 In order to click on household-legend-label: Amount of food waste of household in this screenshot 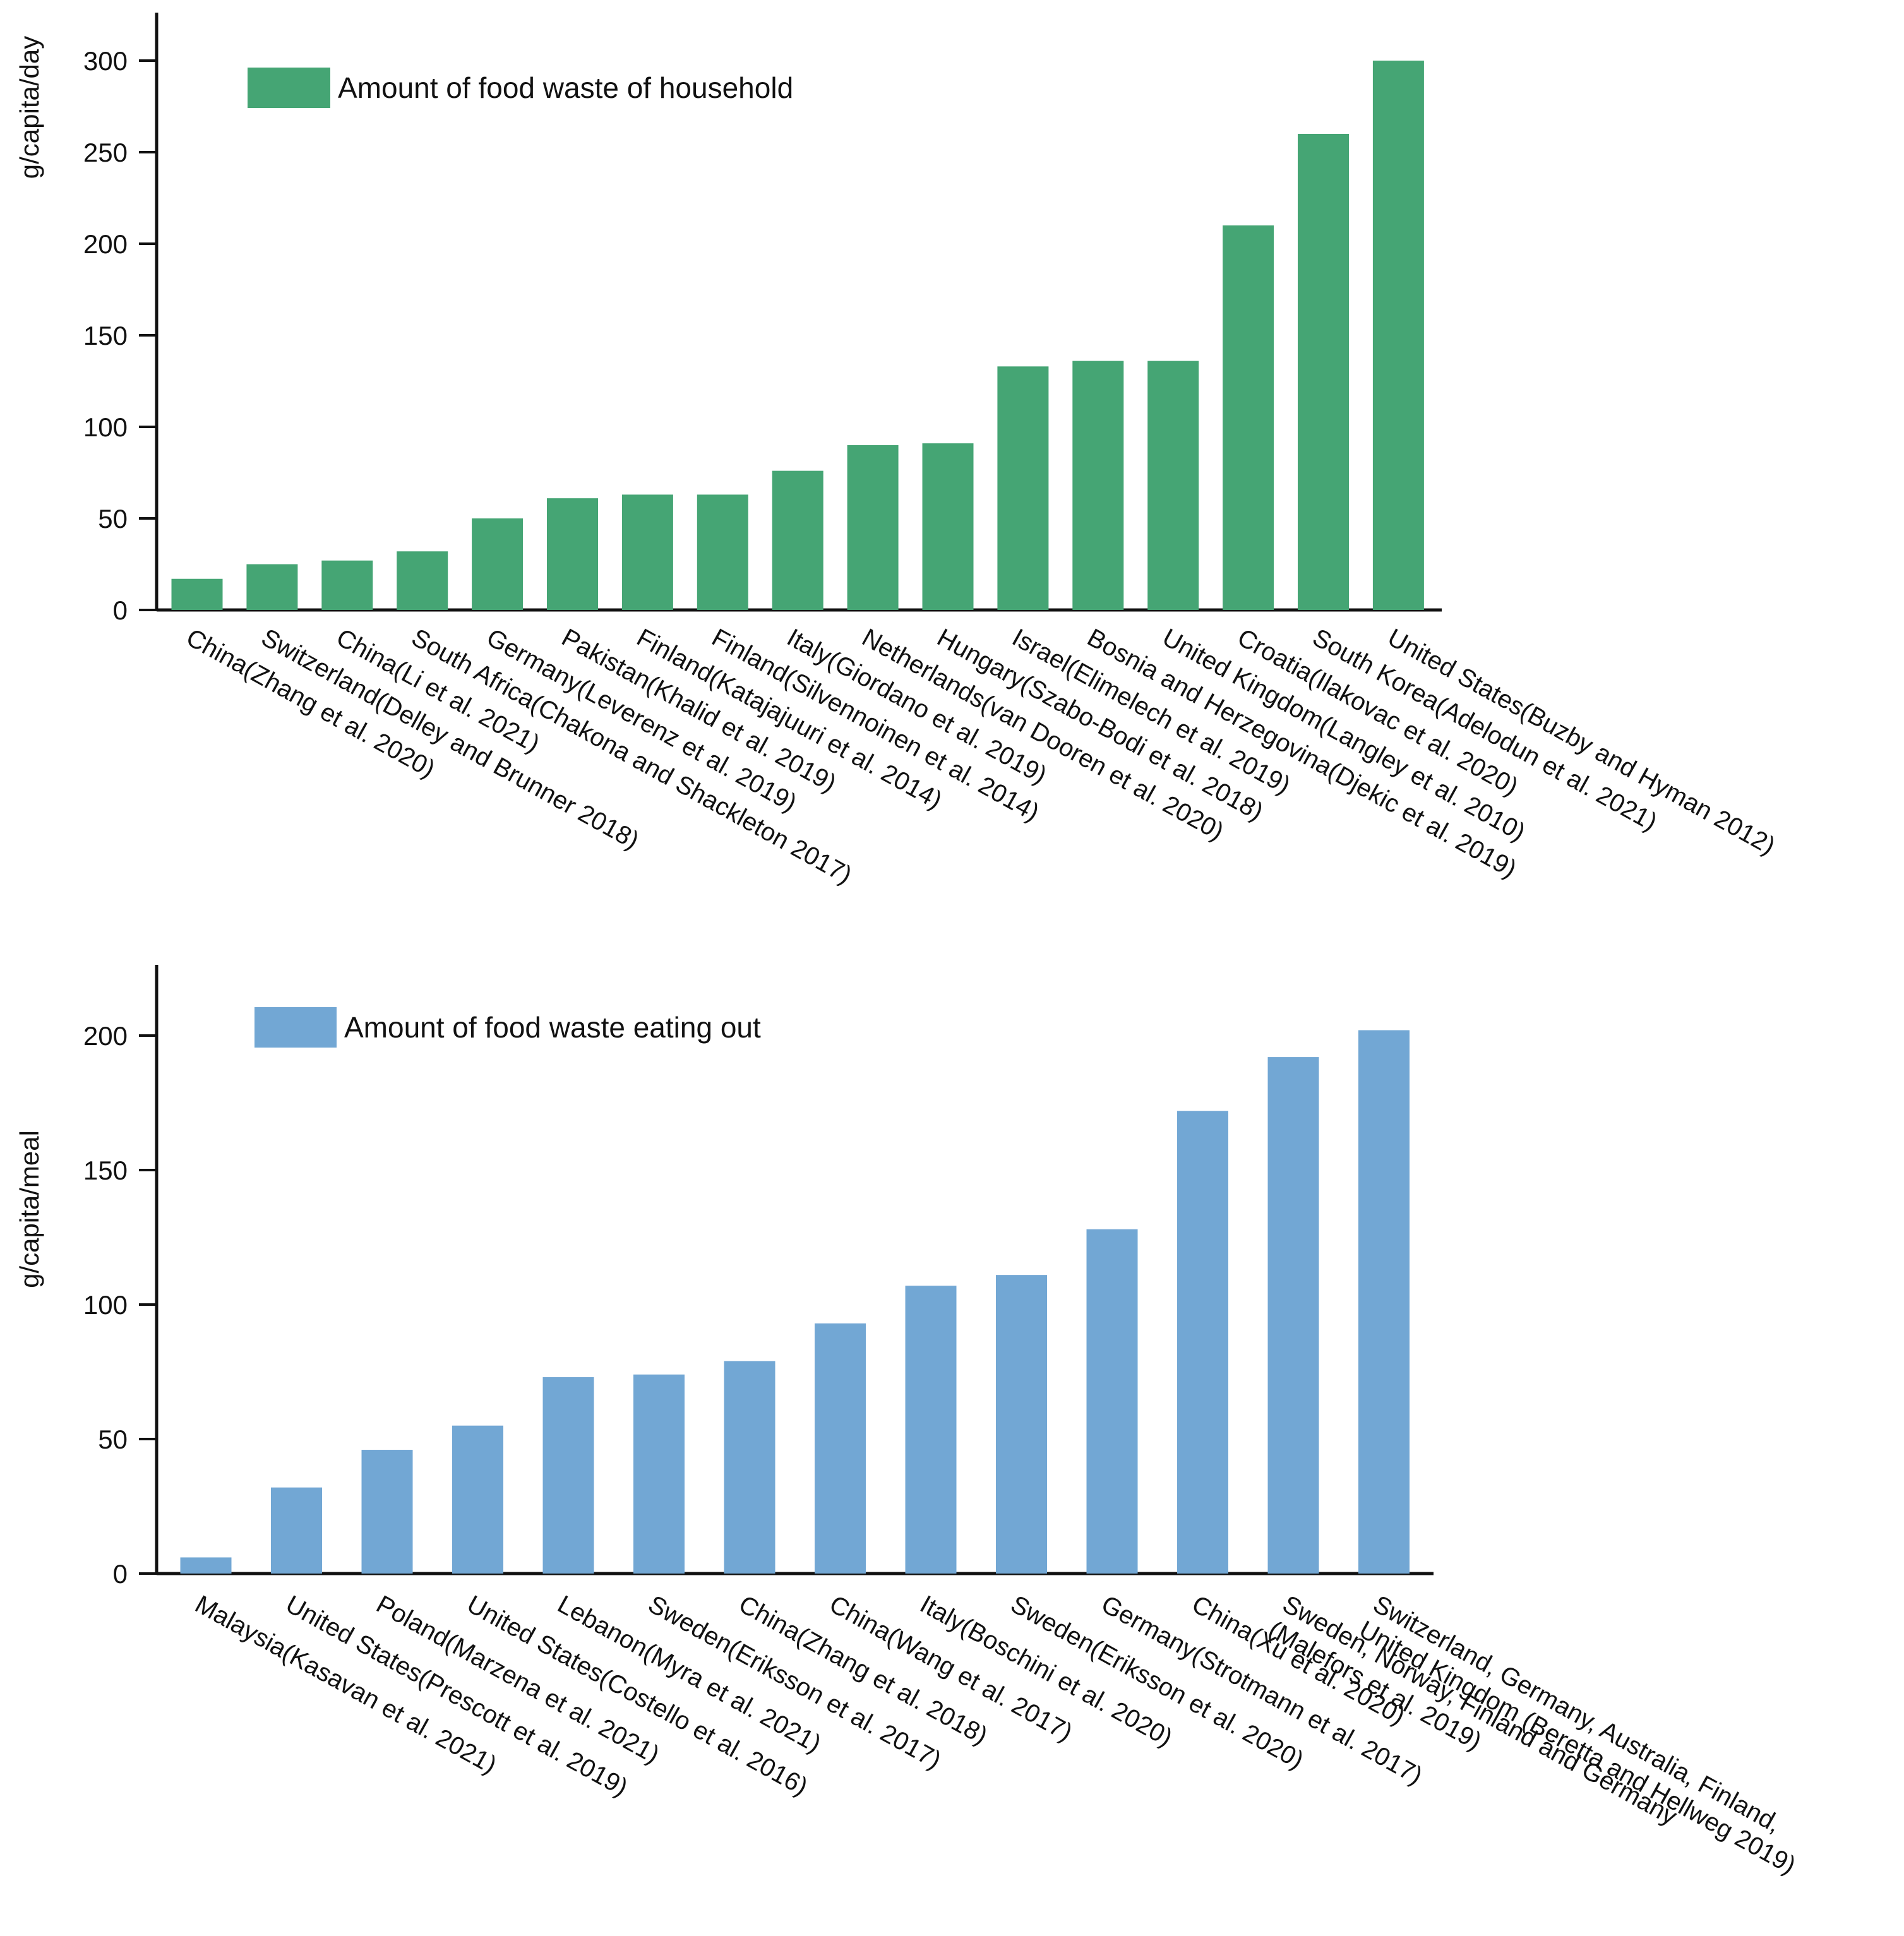, I will do `click(565, 87)`.